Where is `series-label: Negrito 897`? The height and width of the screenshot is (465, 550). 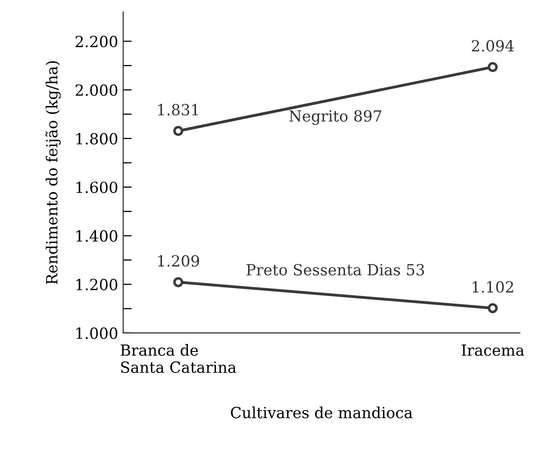 series-label: Negrito 897 is located at coordinates (335, 117).